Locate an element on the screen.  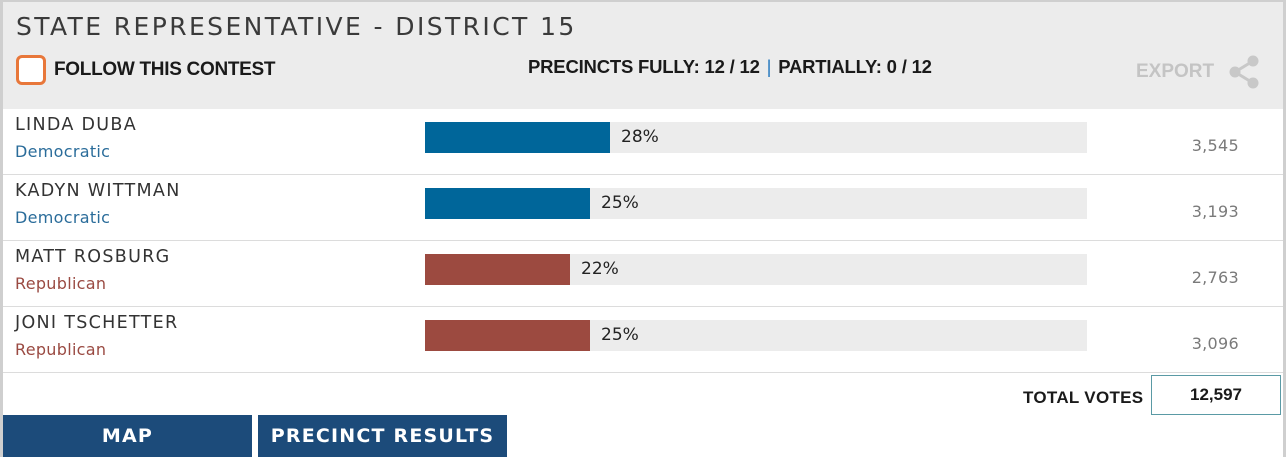
precincts-fully-label: PRECINCTS FULLY: is located at coordinates (614, 66).